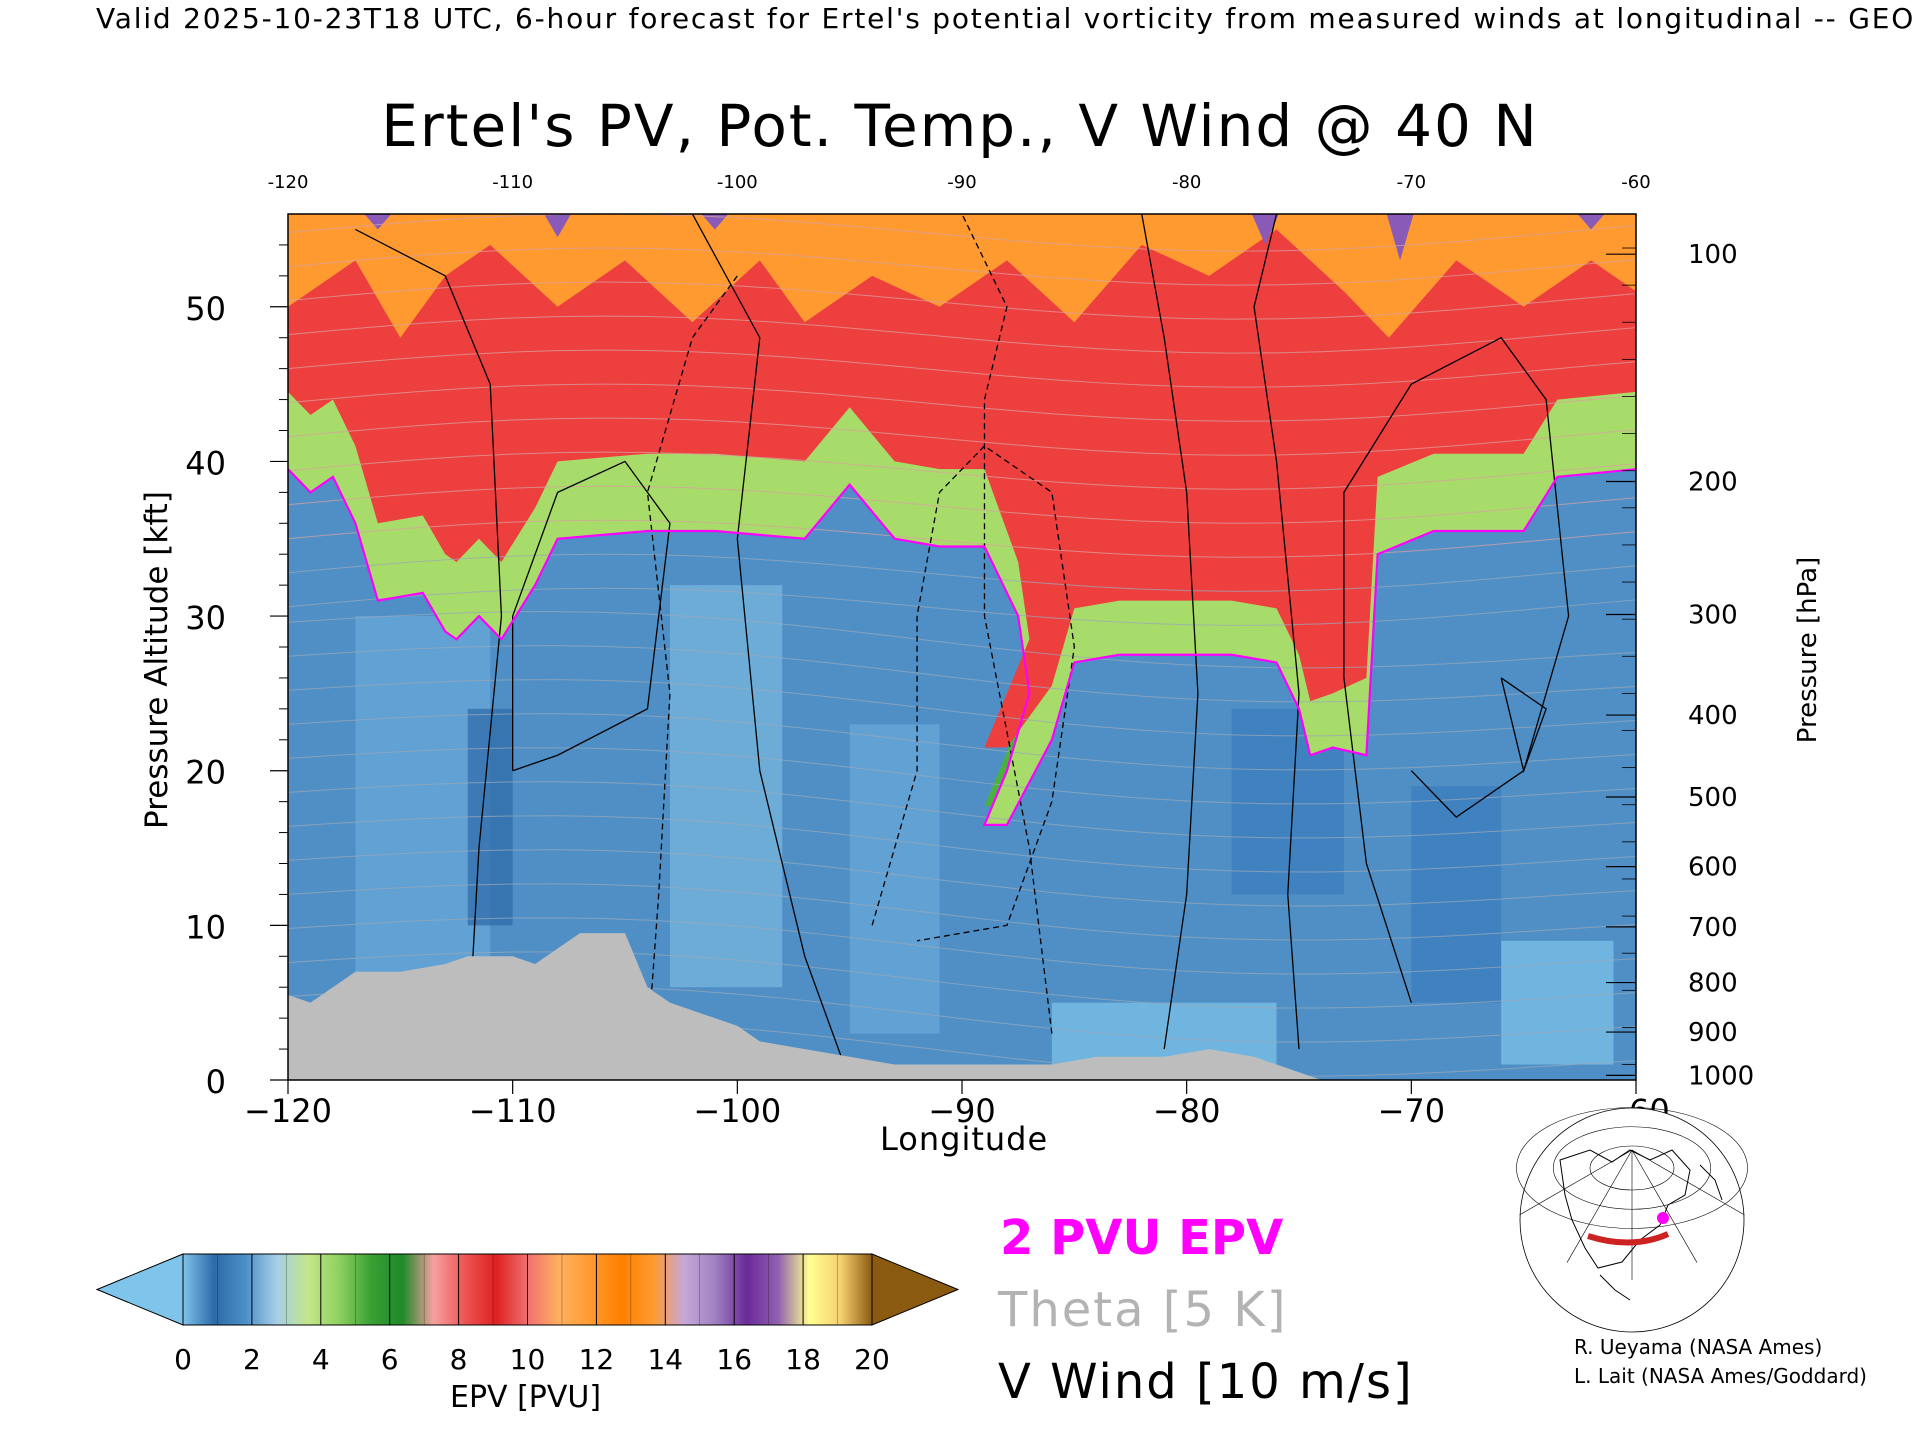 The width and height of the screenshot is (1920, 1440). I want to click on colorbar: 0 2 4 6 8 10 12 14 16 18 20, so click(527, 1314).